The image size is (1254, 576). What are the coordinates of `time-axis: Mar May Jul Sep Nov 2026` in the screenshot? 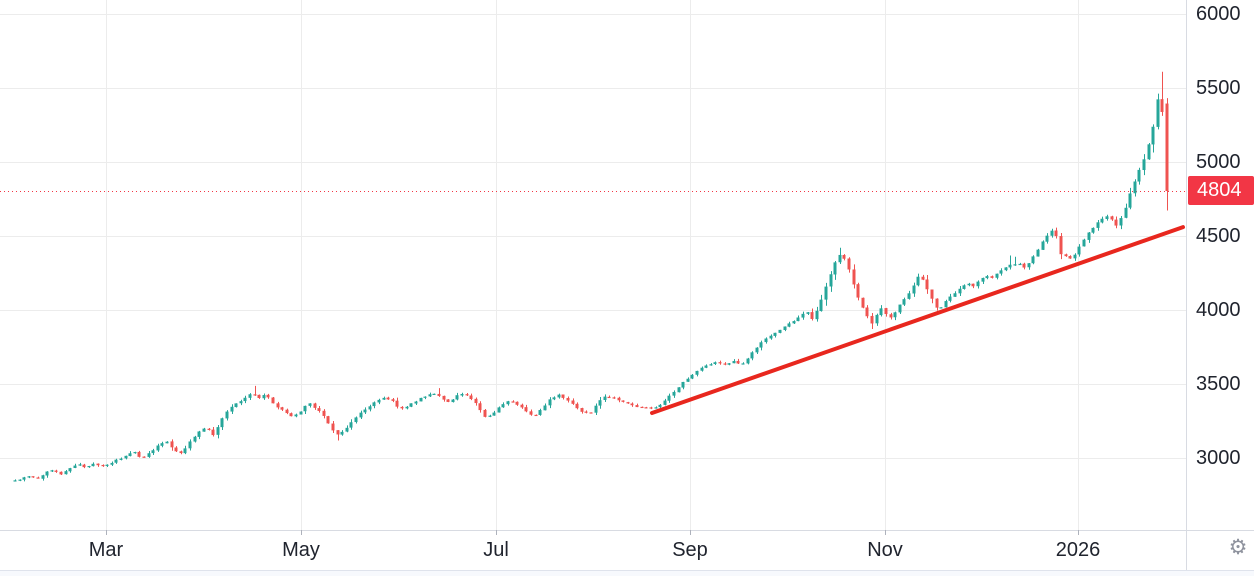 It's located at (593, 550).